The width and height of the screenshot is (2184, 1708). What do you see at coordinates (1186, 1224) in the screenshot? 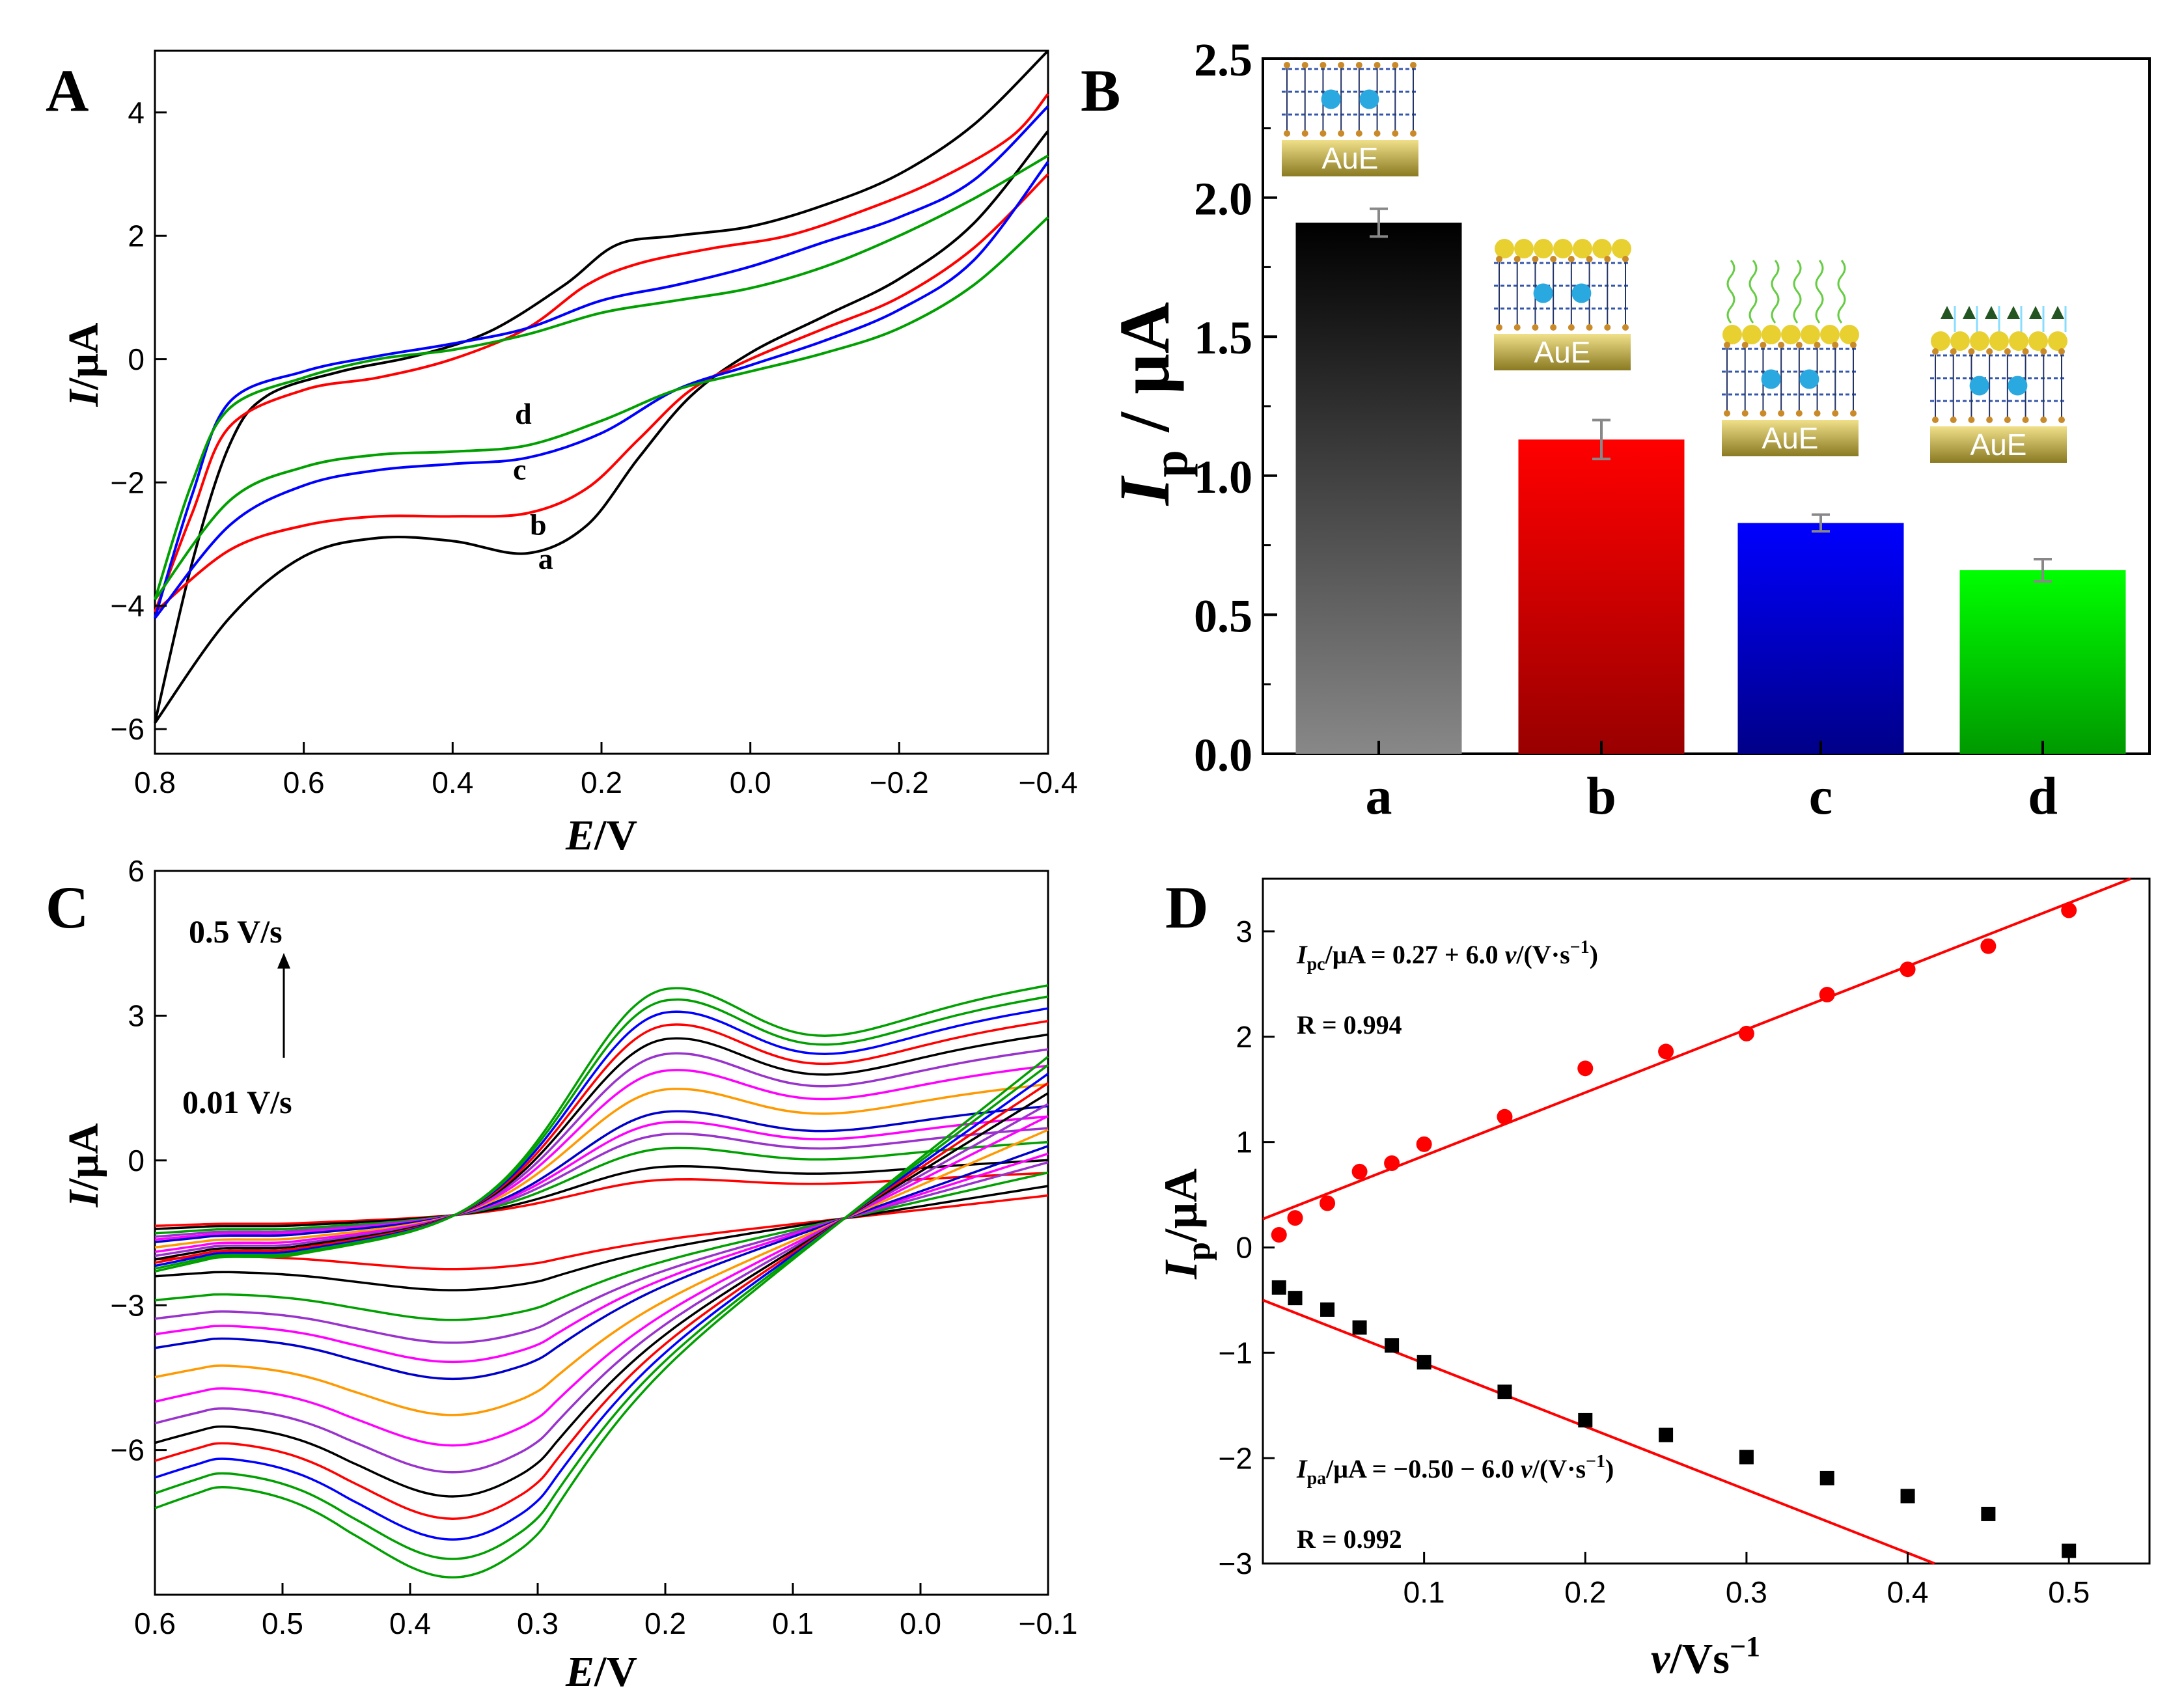
I see `panel-d-y-axis-label: Ip/μA` at bounding box center [1186, 1224].